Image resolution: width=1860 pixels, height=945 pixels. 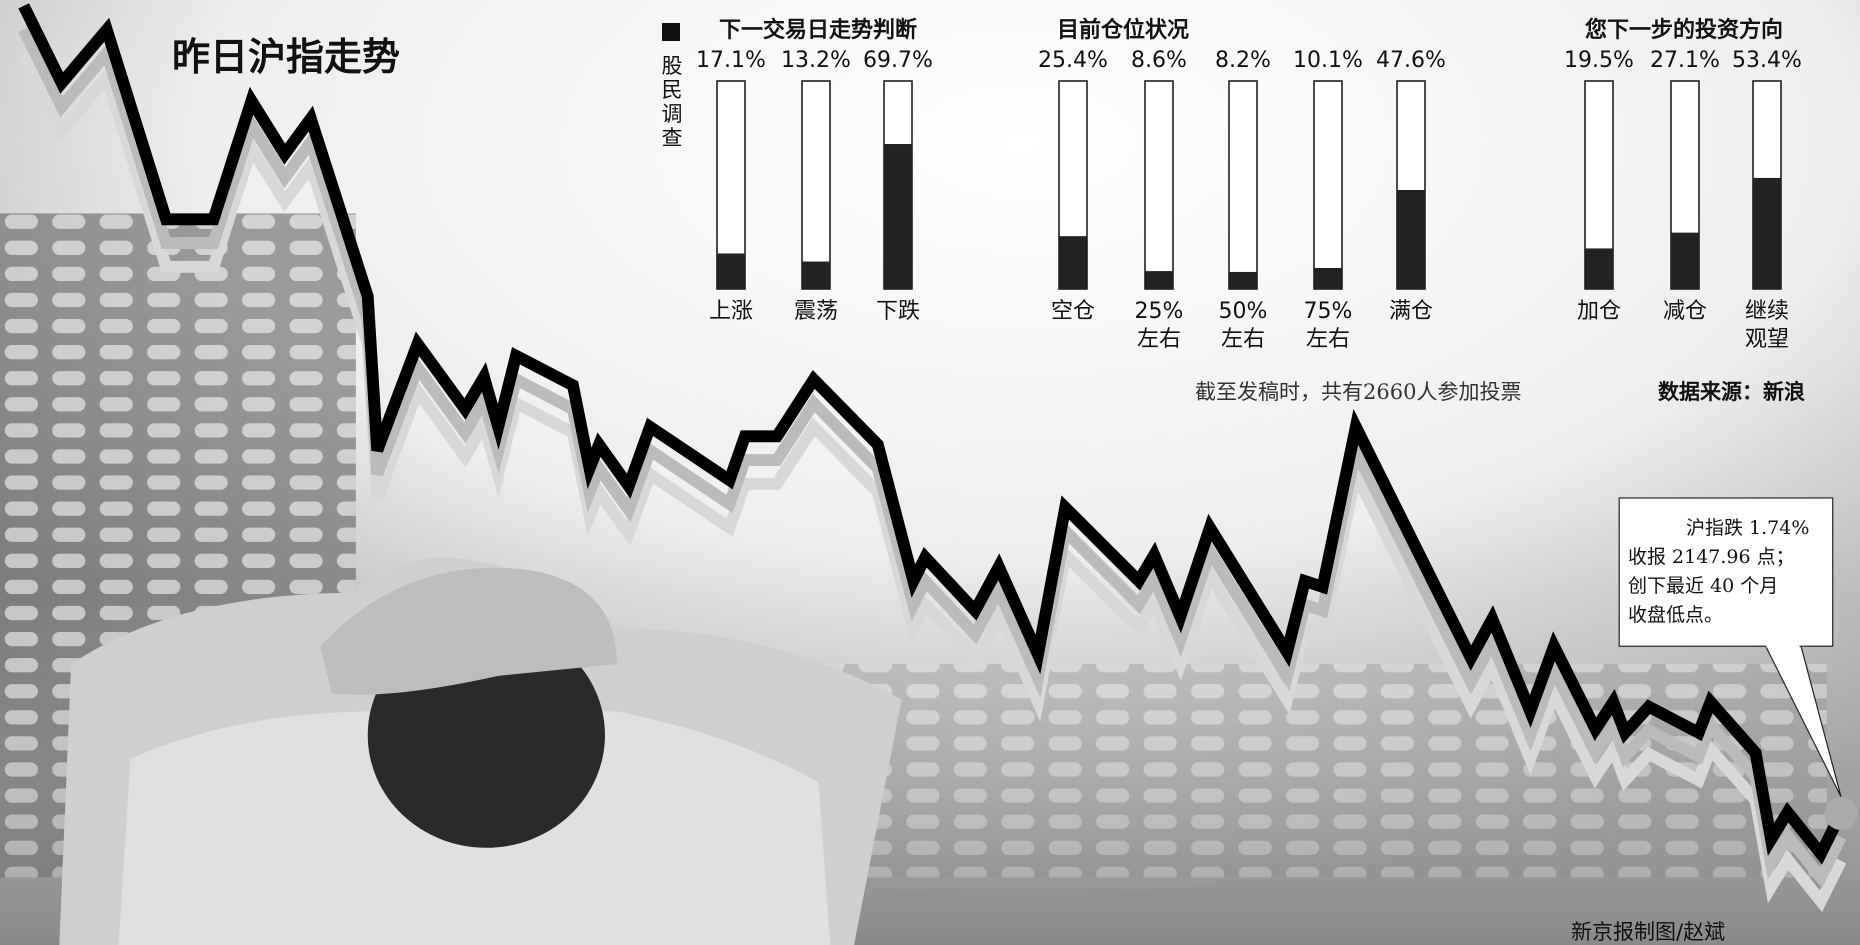 I want to click on category-label: 震荡, so click(x=815, y=311).